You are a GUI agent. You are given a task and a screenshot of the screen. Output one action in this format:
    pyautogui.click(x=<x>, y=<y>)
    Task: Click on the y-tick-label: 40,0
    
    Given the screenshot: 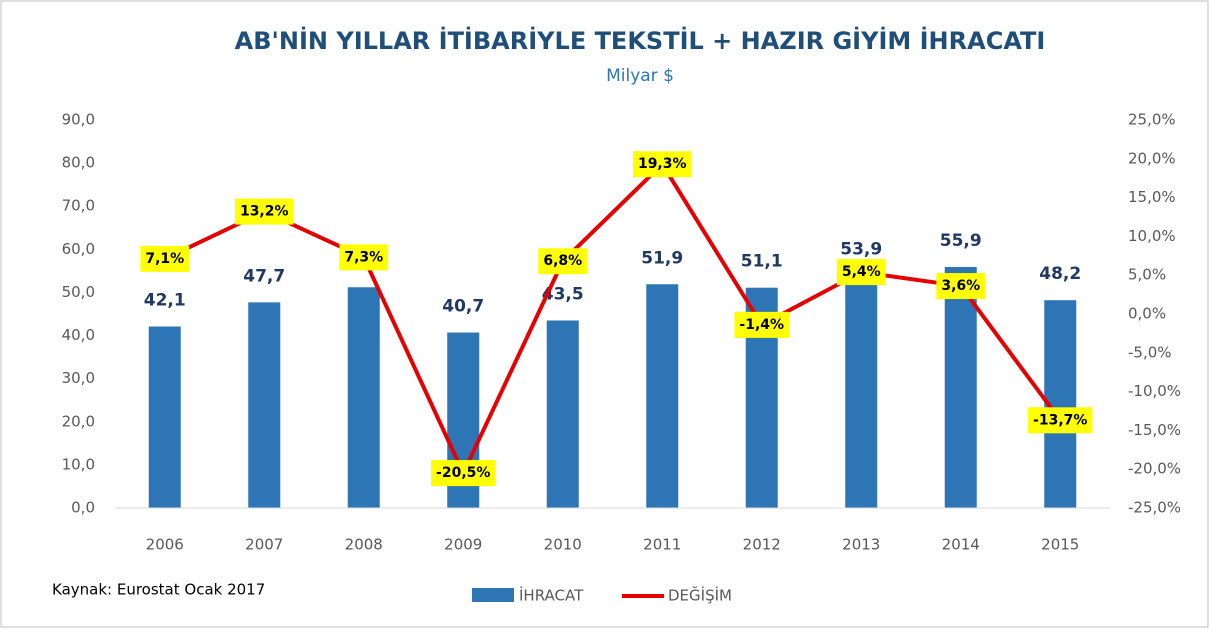 What is the action you would take?
    pyautogui.click(x=78, y=335)
    